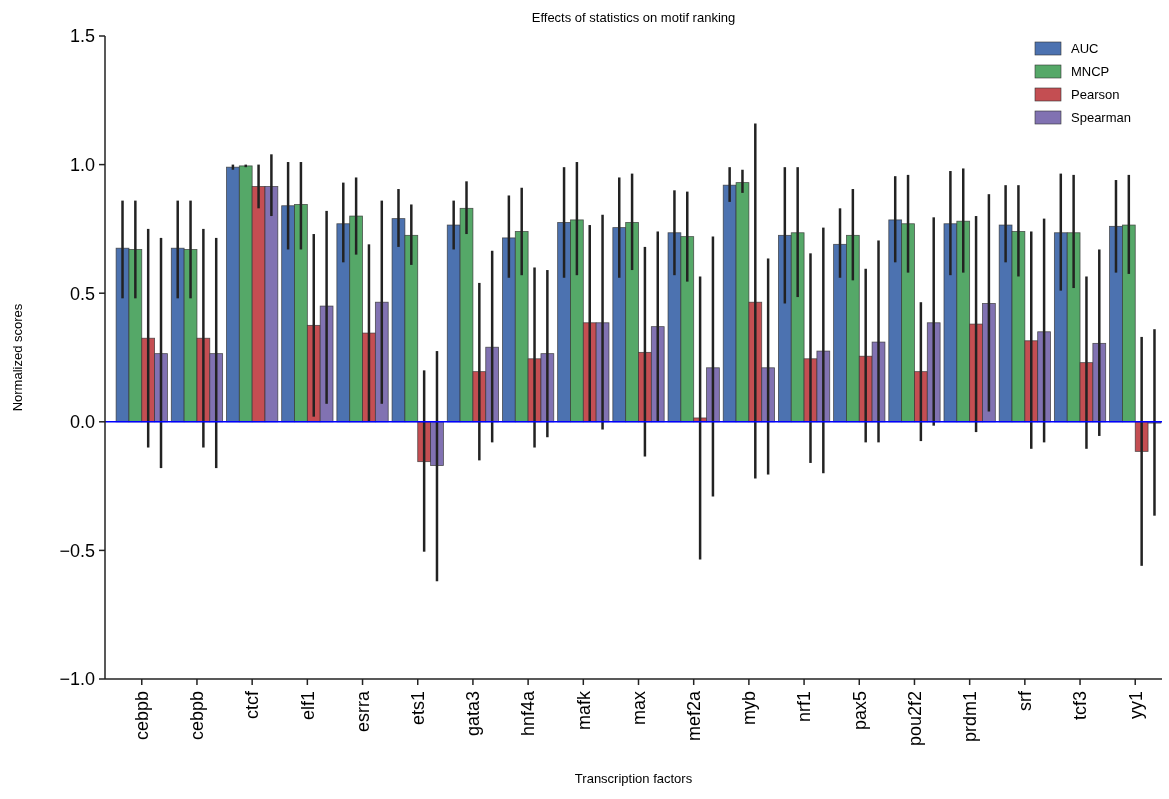 The image size is (1169, 799). What do you see at coordinates (307, 706) in the screenshot?
I see `x-tick-label: elf1` at bounding box center [307, 706].